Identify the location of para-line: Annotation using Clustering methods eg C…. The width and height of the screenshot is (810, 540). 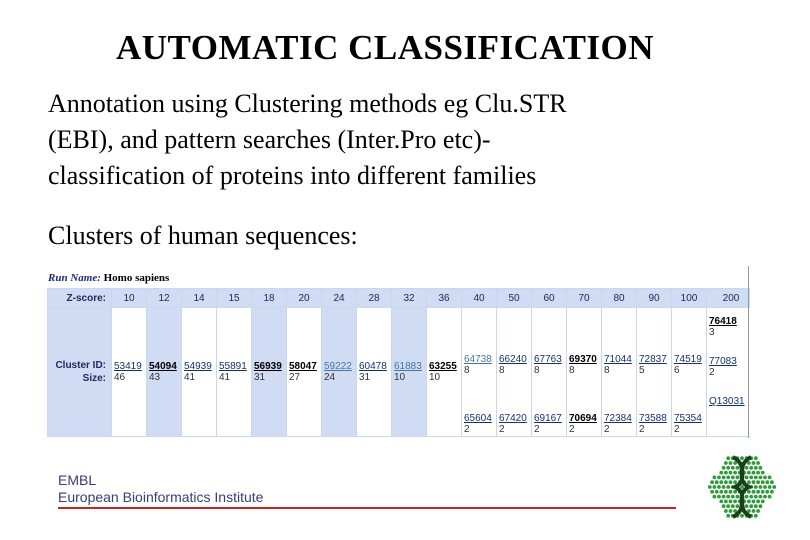
(307, 103).